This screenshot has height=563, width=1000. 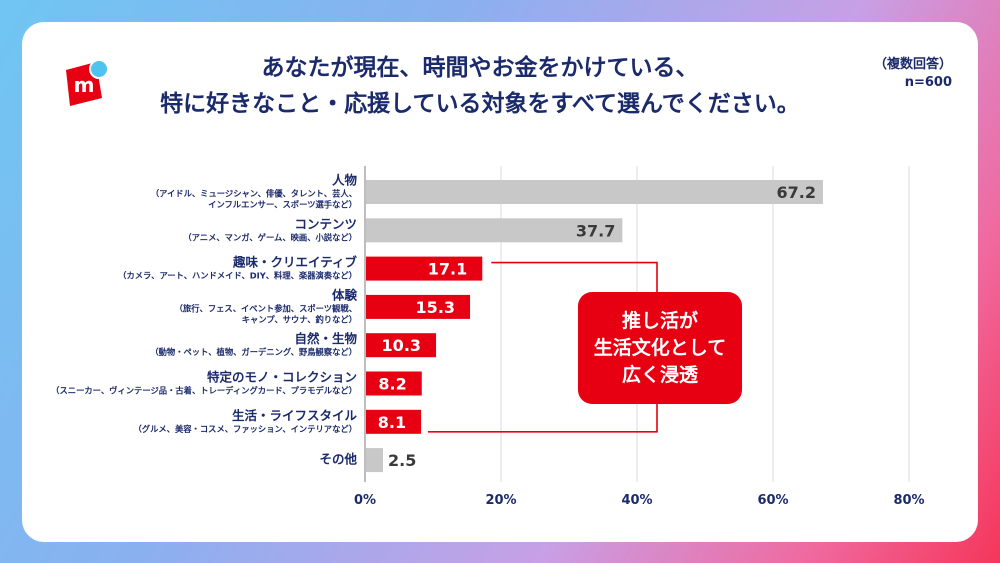 I want to click on chart-title-line2: 特に好きなこと・応援している対象をすべて選んでください。, so click(x=480, y=104).